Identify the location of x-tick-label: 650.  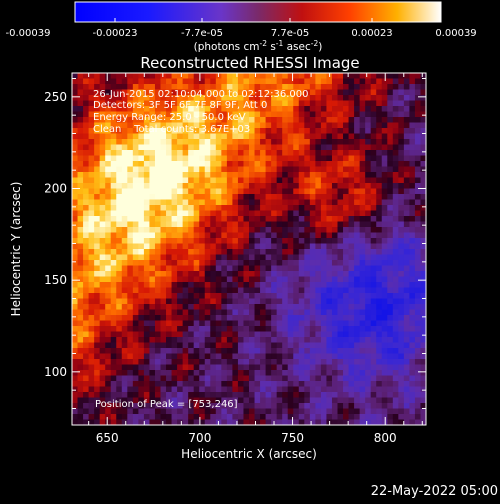
(107, 438).